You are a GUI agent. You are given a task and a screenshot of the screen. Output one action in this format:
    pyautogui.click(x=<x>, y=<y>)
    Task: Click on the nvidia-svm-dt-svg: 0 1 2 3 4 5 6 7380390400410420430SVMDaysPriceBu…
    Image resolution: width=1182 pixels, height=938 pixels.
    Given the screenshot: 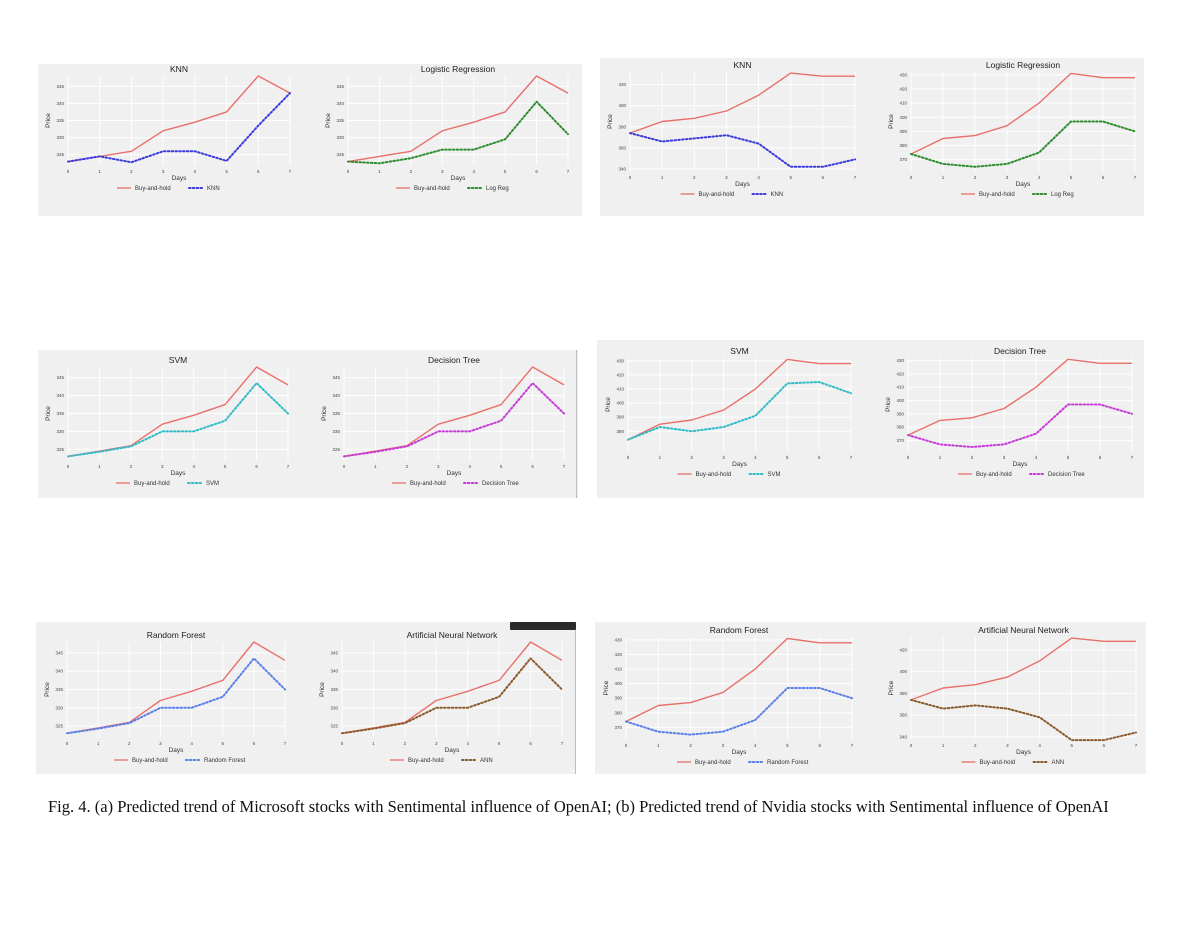 What is the action you would take?
    pyautogui.click(x=869, y=412)
    